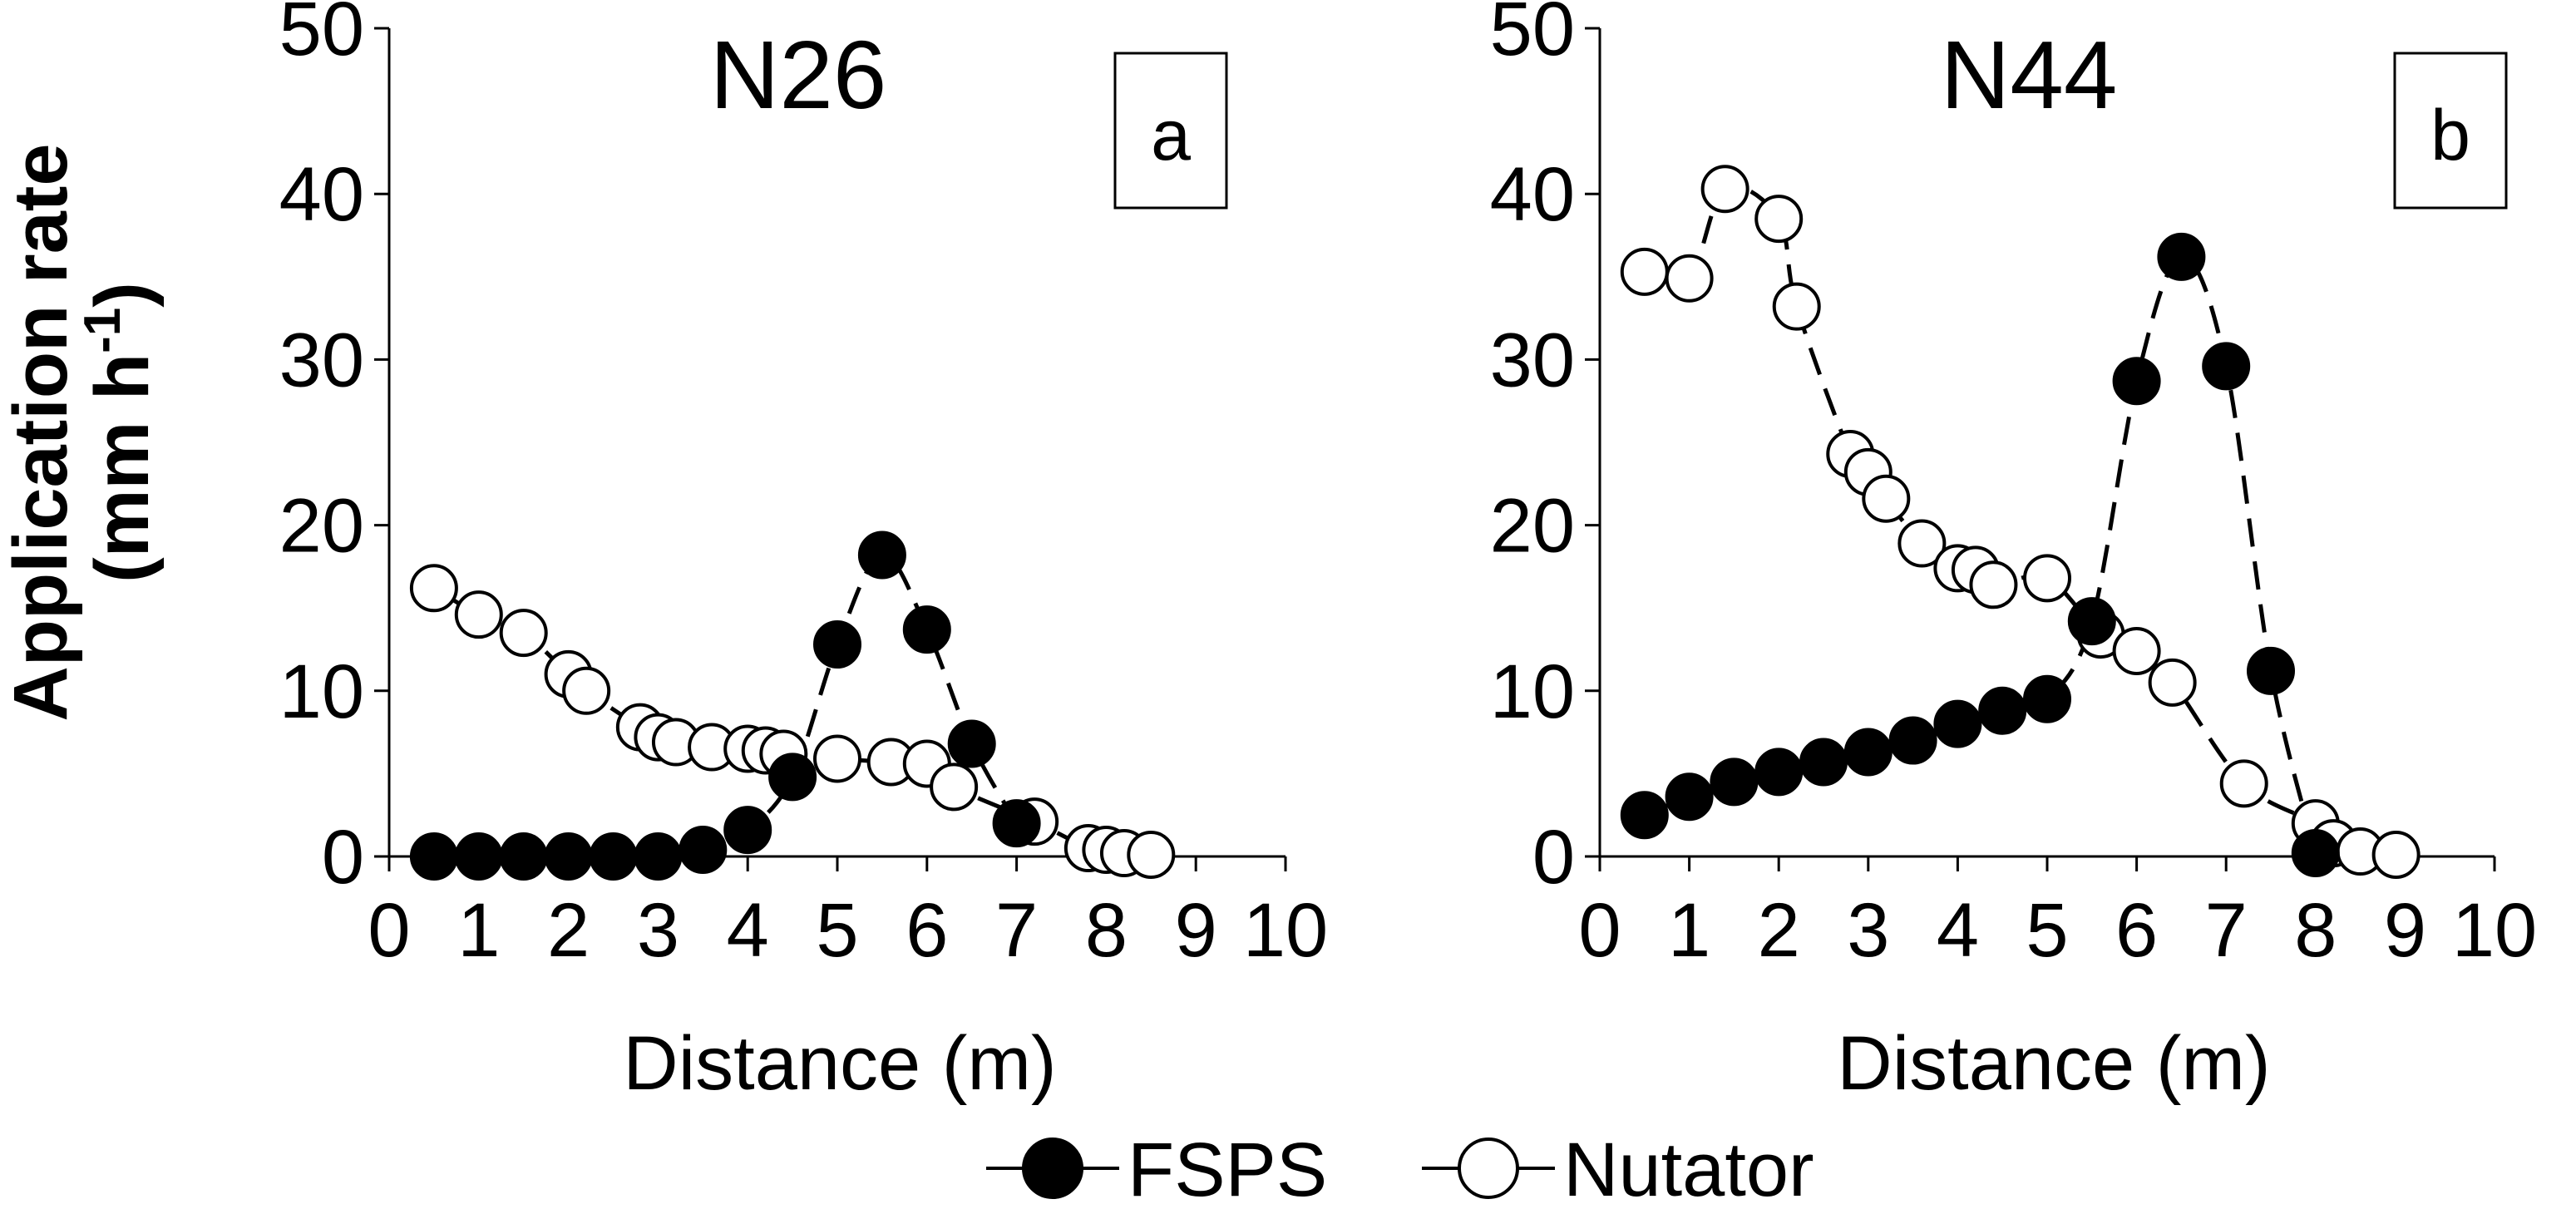 The width and height of the screenshot is (2576, 1214). What do you see at coordinates (2450, 135) in the screenshot?
I see `panel-letter-b: b` at bounding box center [2450, 135].